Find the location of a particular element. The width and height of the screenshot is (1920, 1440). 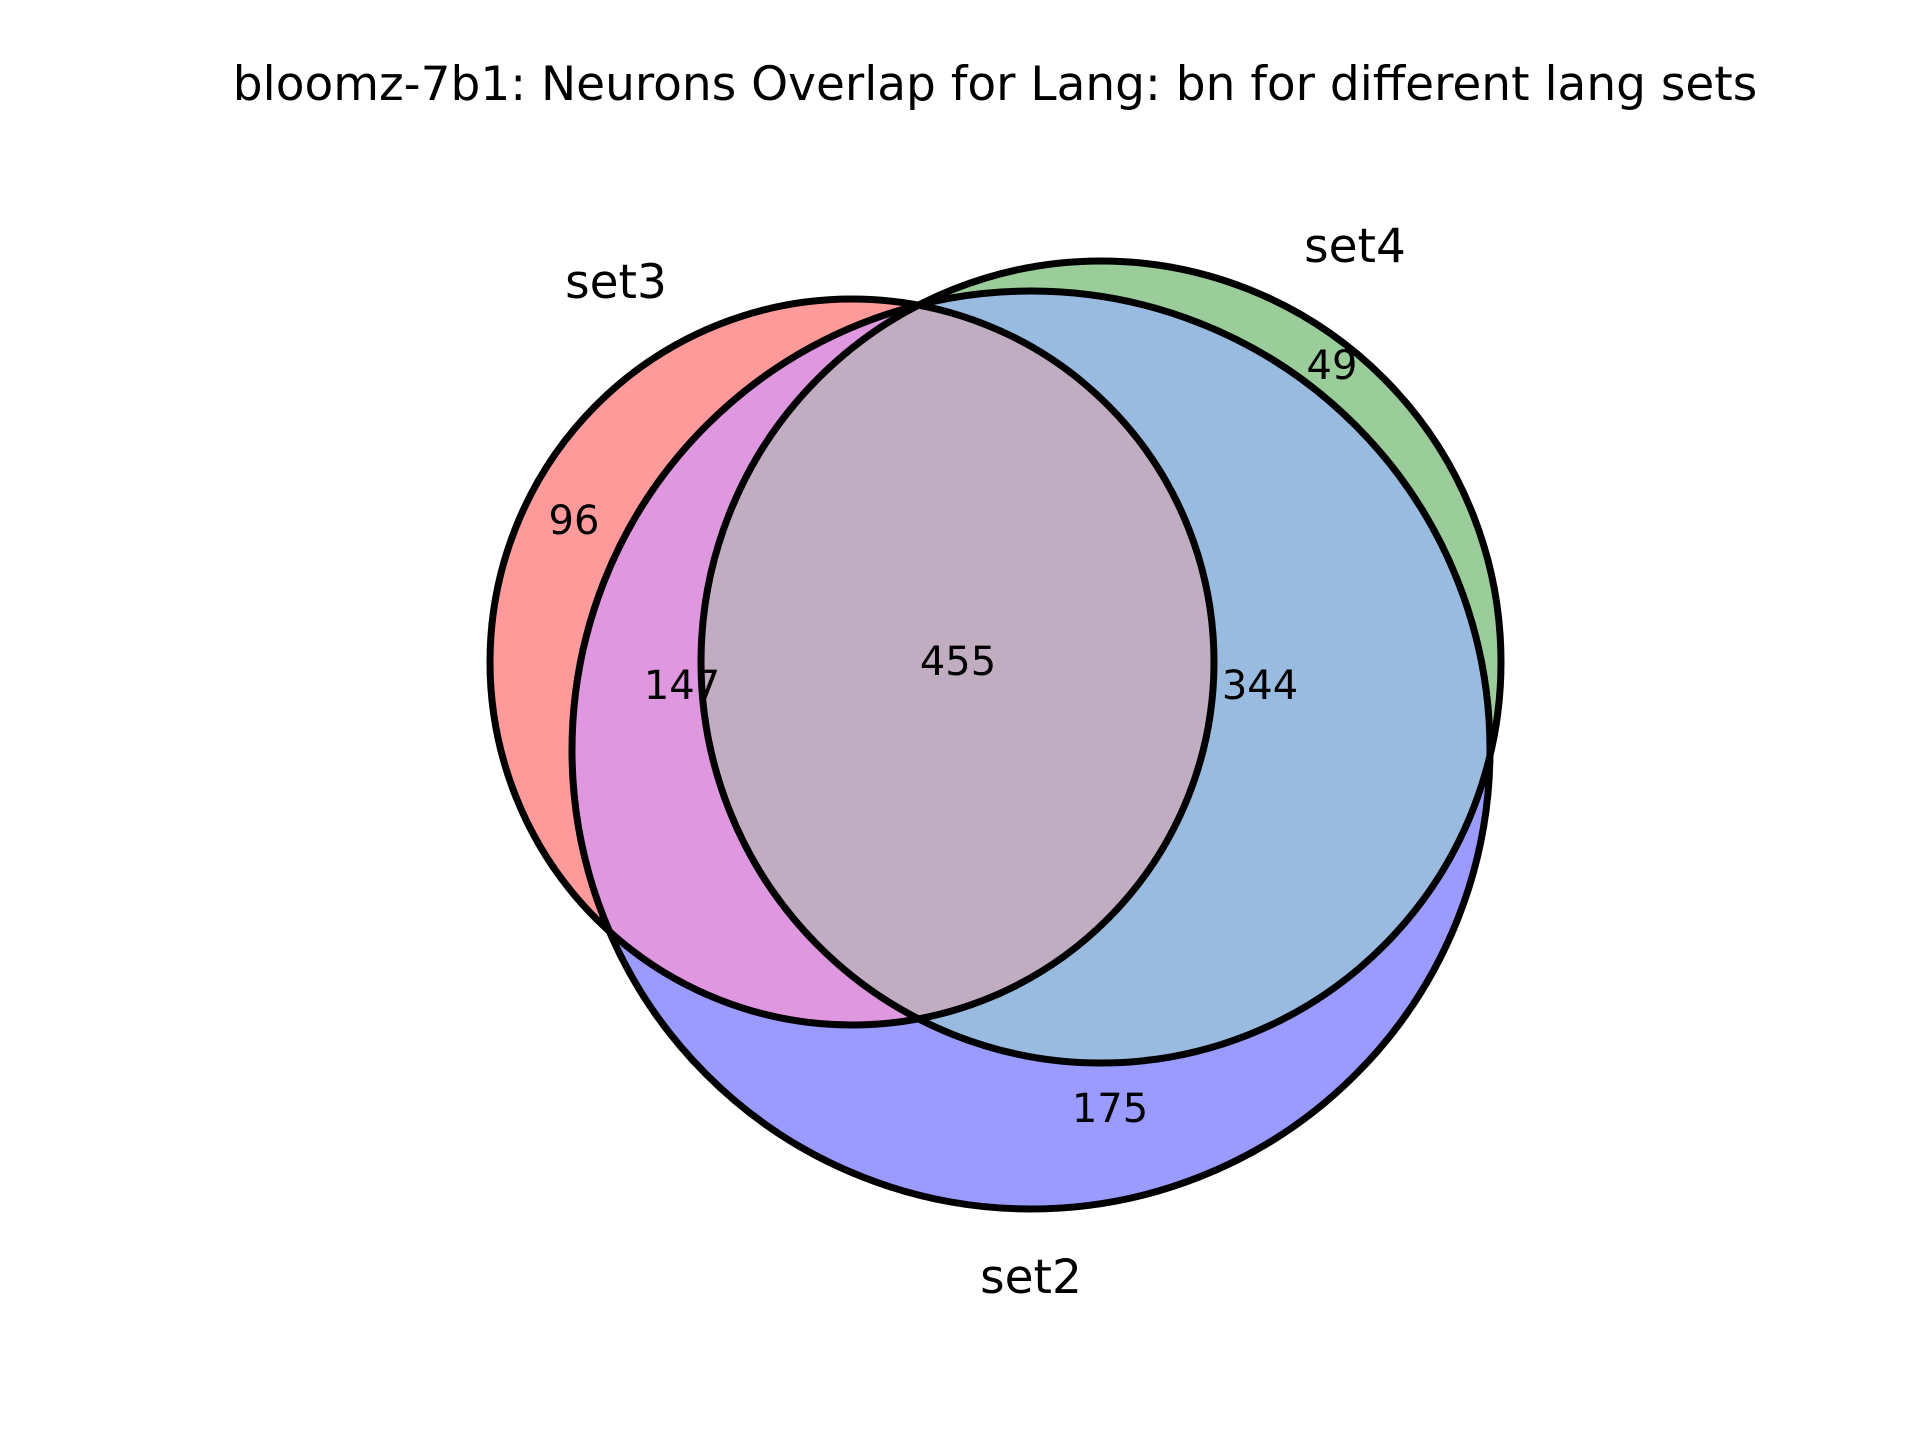

set3-set2-count: 147 is located at coordinates (682, 686).